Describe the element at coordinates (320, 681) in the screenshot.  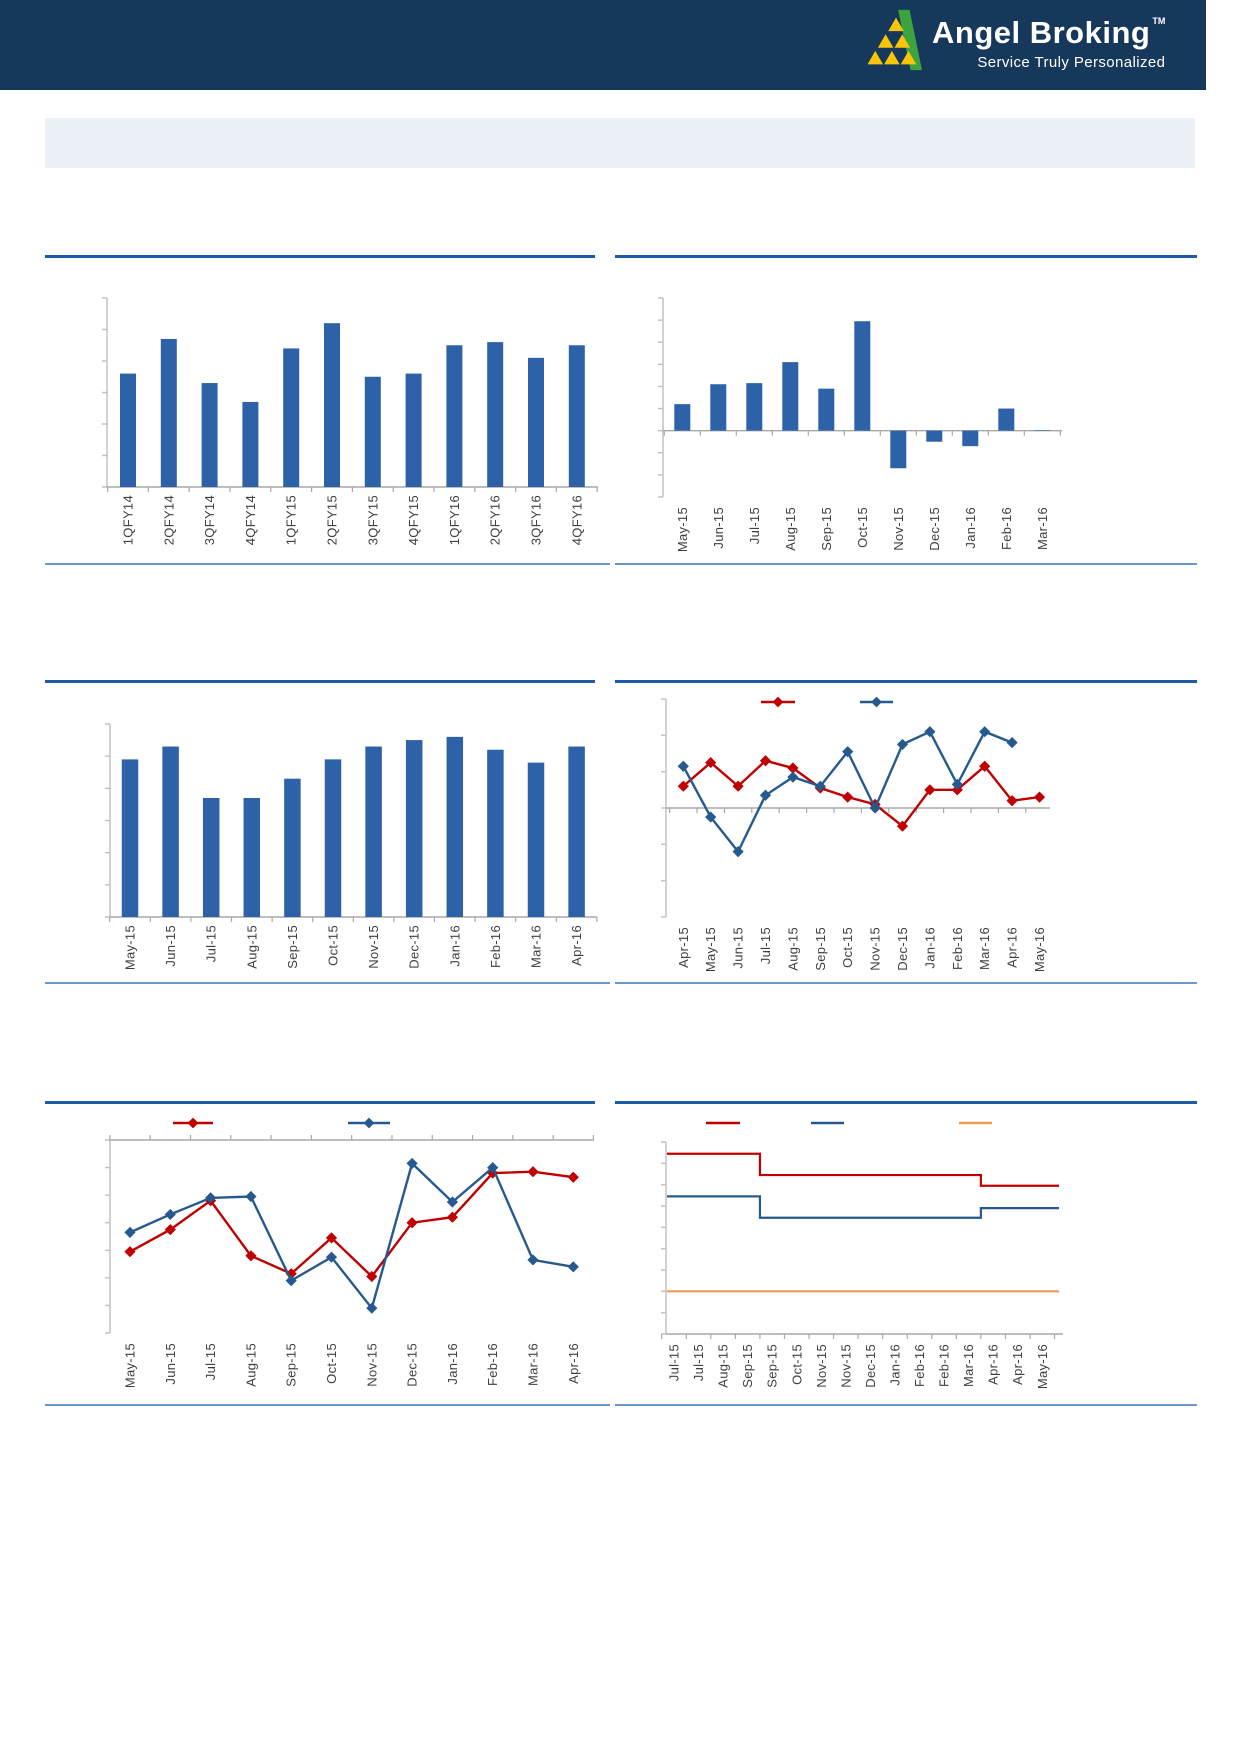
I see `chart3-title-rule` at that location.